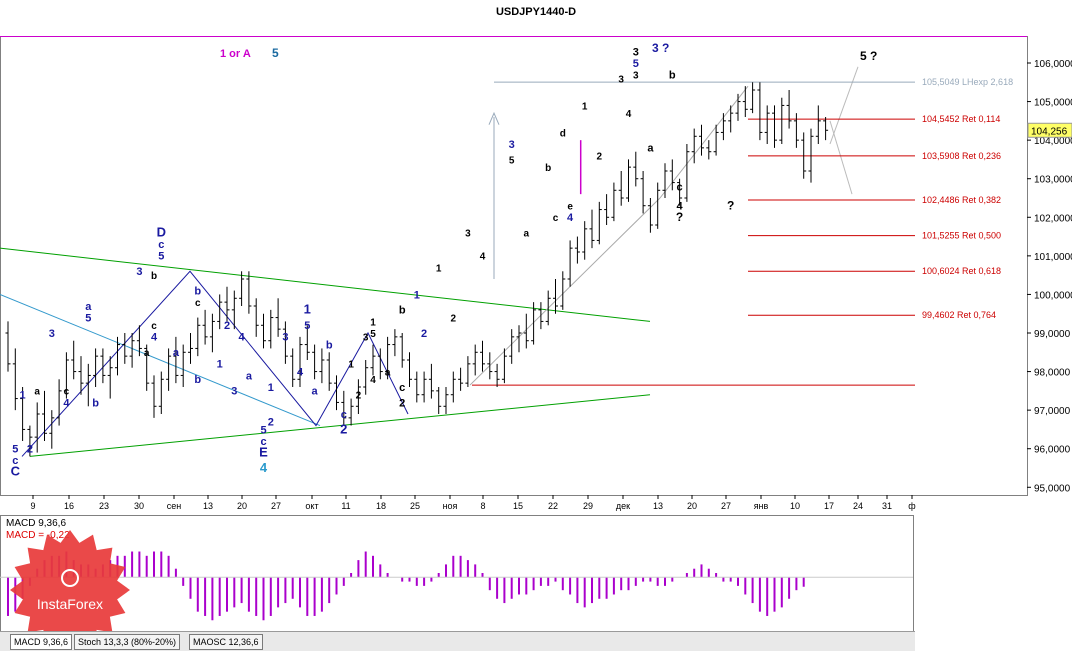 The image size is (1072, 662). I want to click on x-tick-label: сен, so click(174, 506).